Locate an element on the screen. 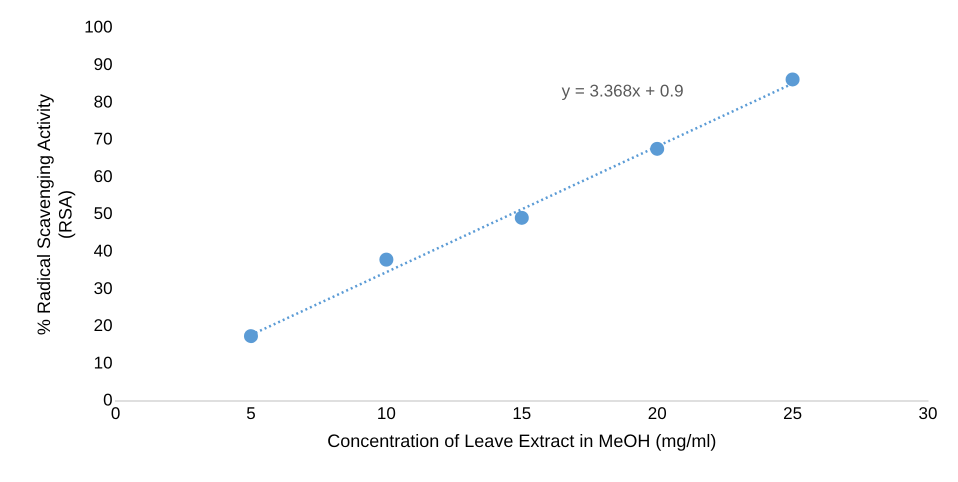 The width and height of the screenshot is (958, 482). y-tick-label: 0 is located at coordinates (108, 400).